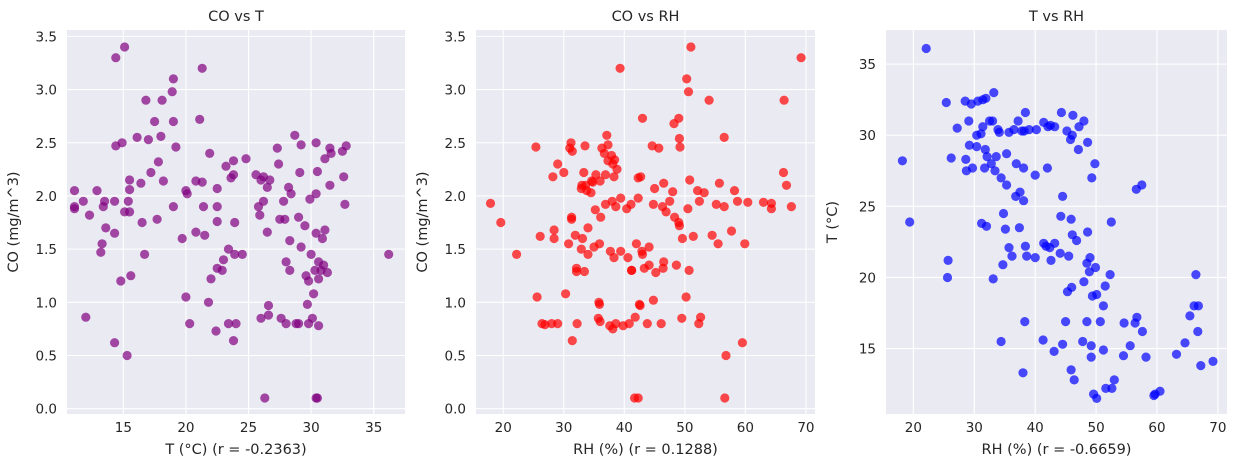 The image size is (1238, 474). Describe the element at coordinates (455, 250) in the screenshot. I see `y-tick-label: 1.5` at that location.